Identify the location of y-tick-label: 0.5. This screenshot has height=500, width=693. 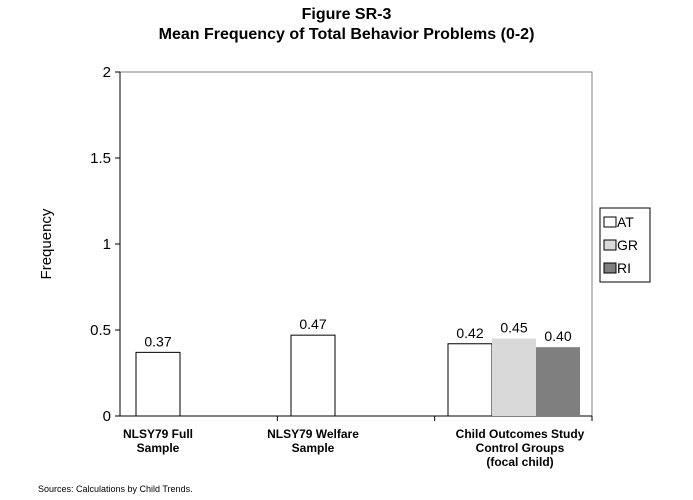
(100, 330).